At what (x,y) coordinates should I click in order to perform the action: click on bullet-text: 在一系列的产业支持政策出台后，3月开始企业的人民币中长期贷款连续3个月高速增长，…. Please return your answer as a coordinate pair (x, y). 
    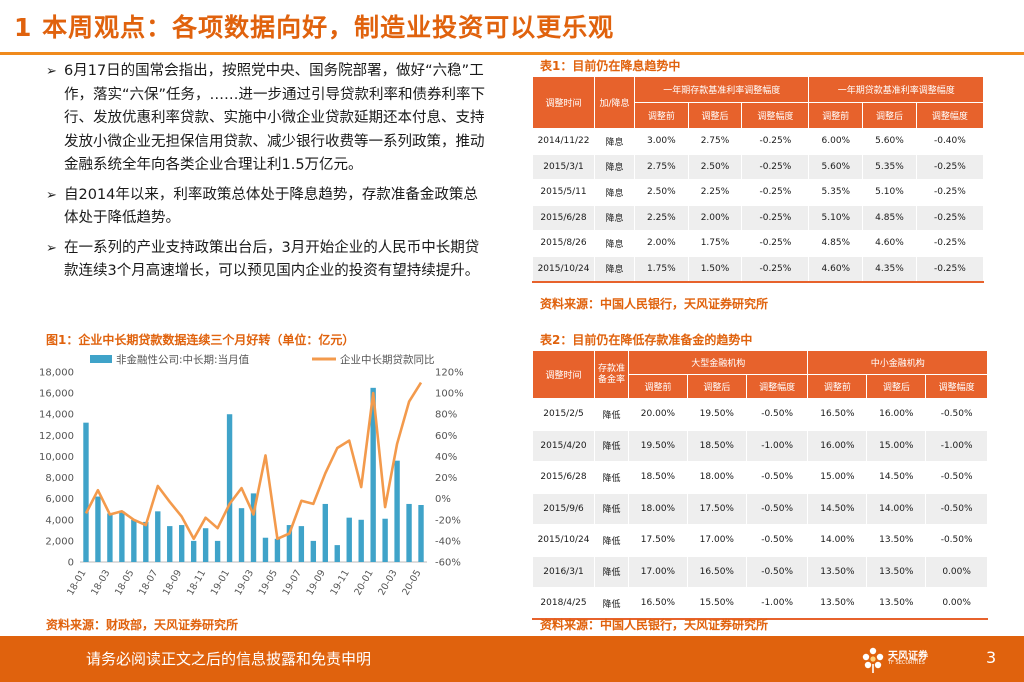
    Looking at the image, I should click on (272, 259).